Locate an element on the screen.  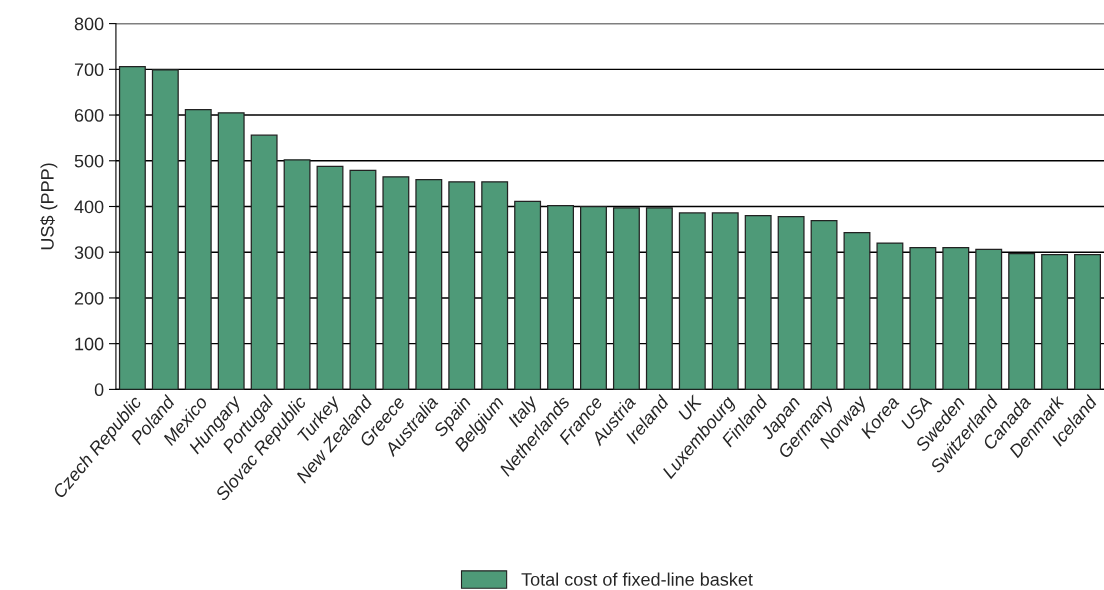
y-tick-label: 300 is located at coordinates (89, 252).